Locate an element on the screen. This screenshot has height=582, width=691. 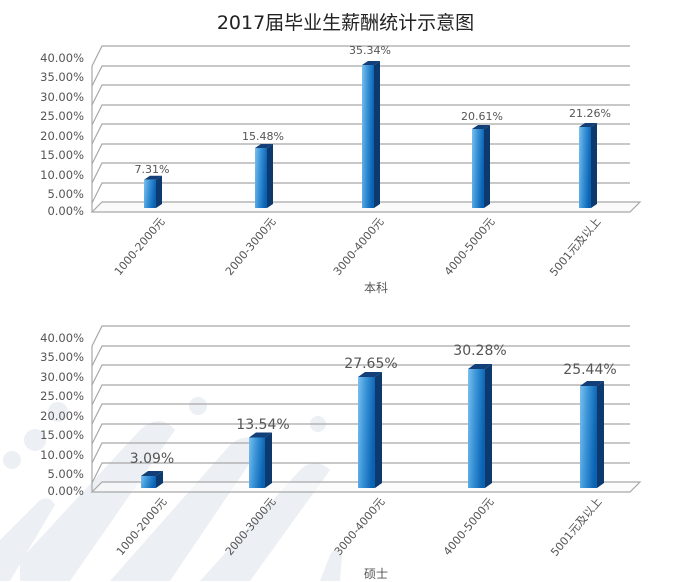
value-label: 30.28% is located at coordinates (480, 351).